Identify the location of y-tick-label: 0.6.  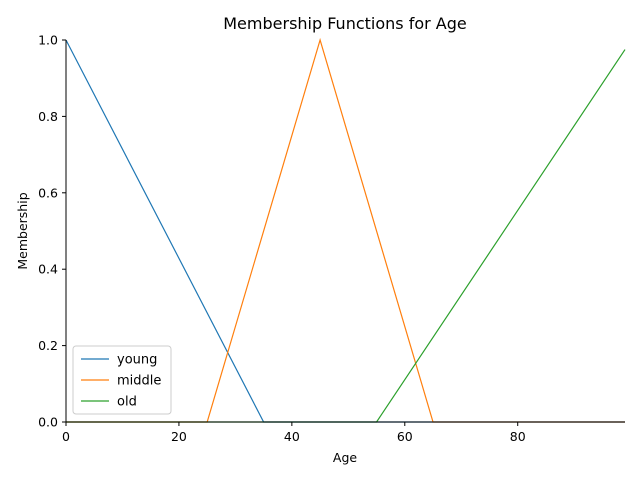
(48, 192).